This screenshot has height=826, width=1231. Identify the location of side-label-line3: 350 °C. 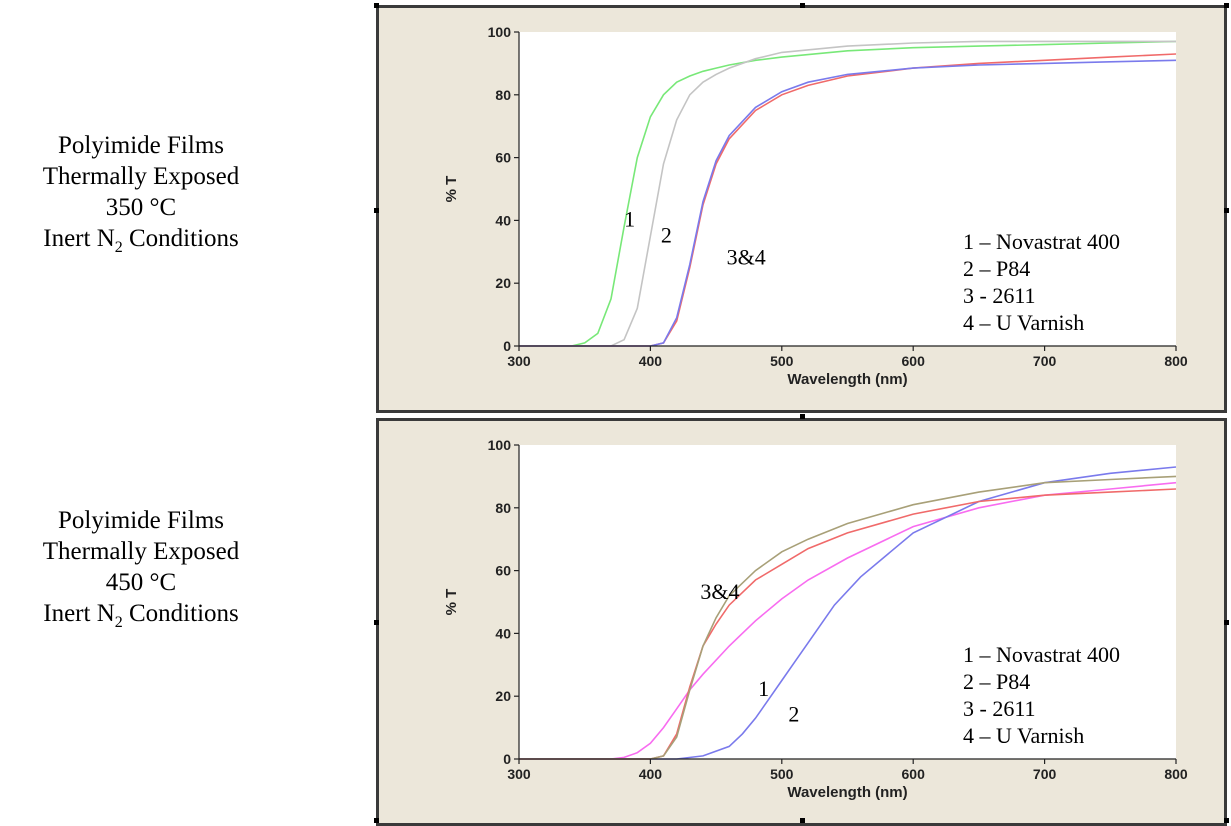
(141, 207).